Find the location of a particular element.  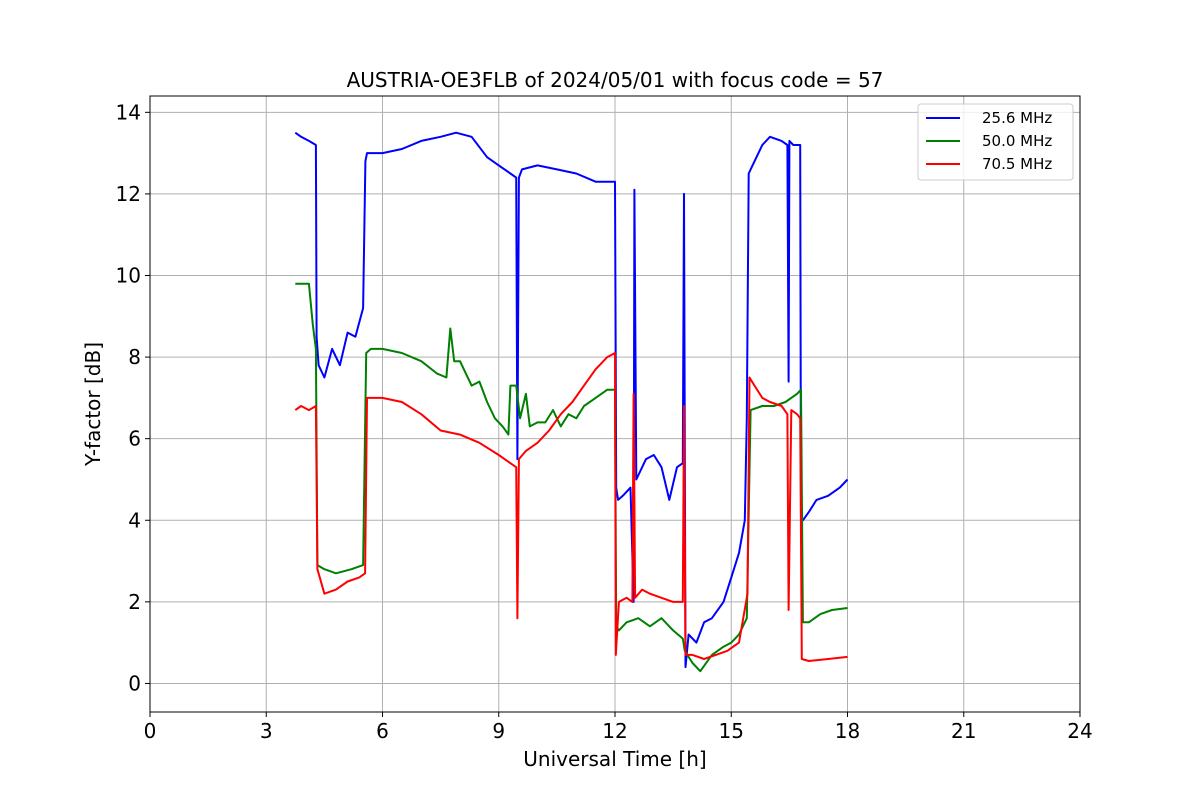

y-tick-label: 10 is located at coordinates (128, 275).